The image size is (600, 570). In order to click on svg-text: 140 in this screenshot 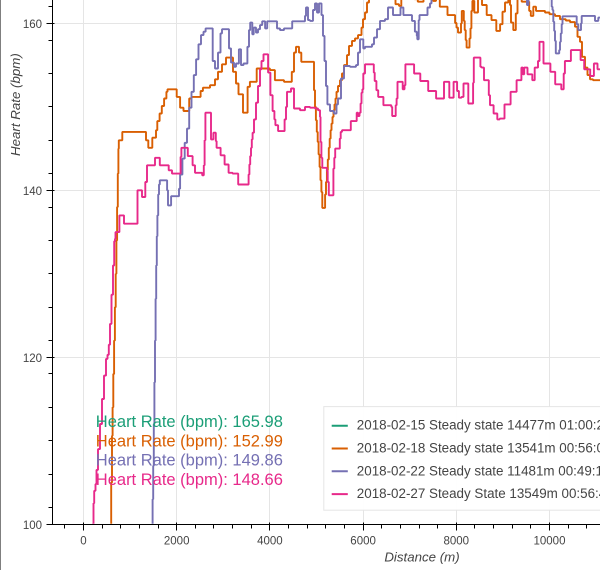, I will do `click(32, 192)`.